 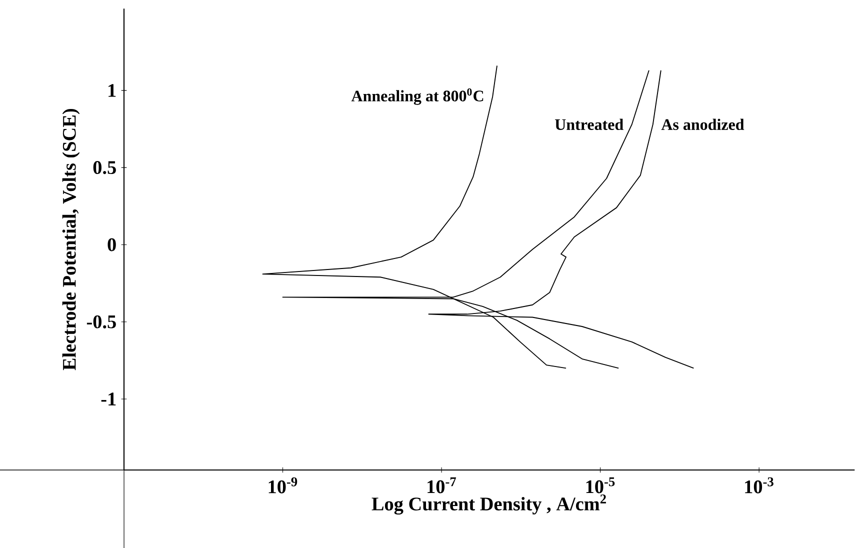 What do you see at coordinates (589, 124) in the screenshot?
I see `series-label: Untreated` at bounding box center [589, 124].